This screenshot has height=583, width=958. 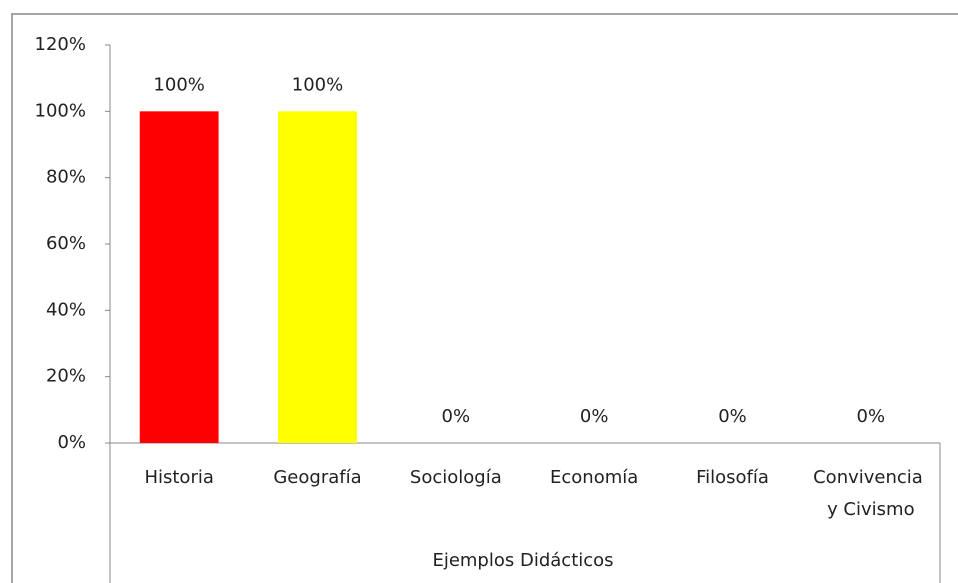 I want to click on x-tick-label: Sociología, so click(x=456, y=477).